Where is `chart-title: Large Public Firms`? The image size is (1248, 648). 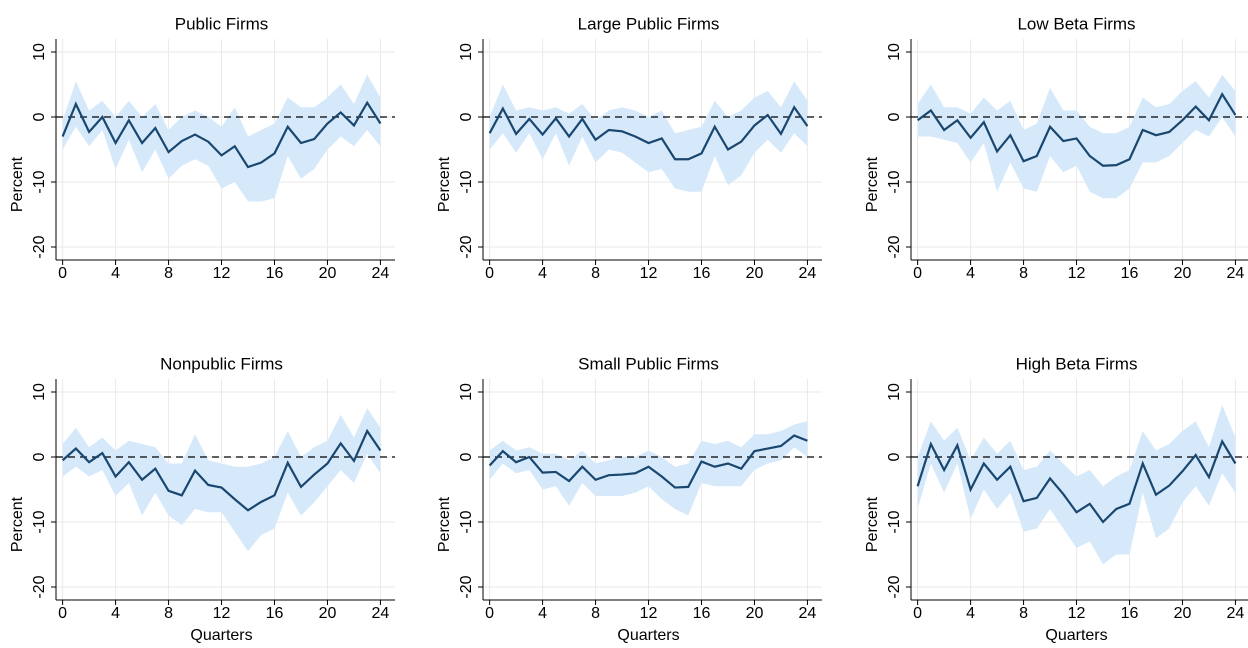
chart-title: Large Public Firms is located at coordinates (649, 23).